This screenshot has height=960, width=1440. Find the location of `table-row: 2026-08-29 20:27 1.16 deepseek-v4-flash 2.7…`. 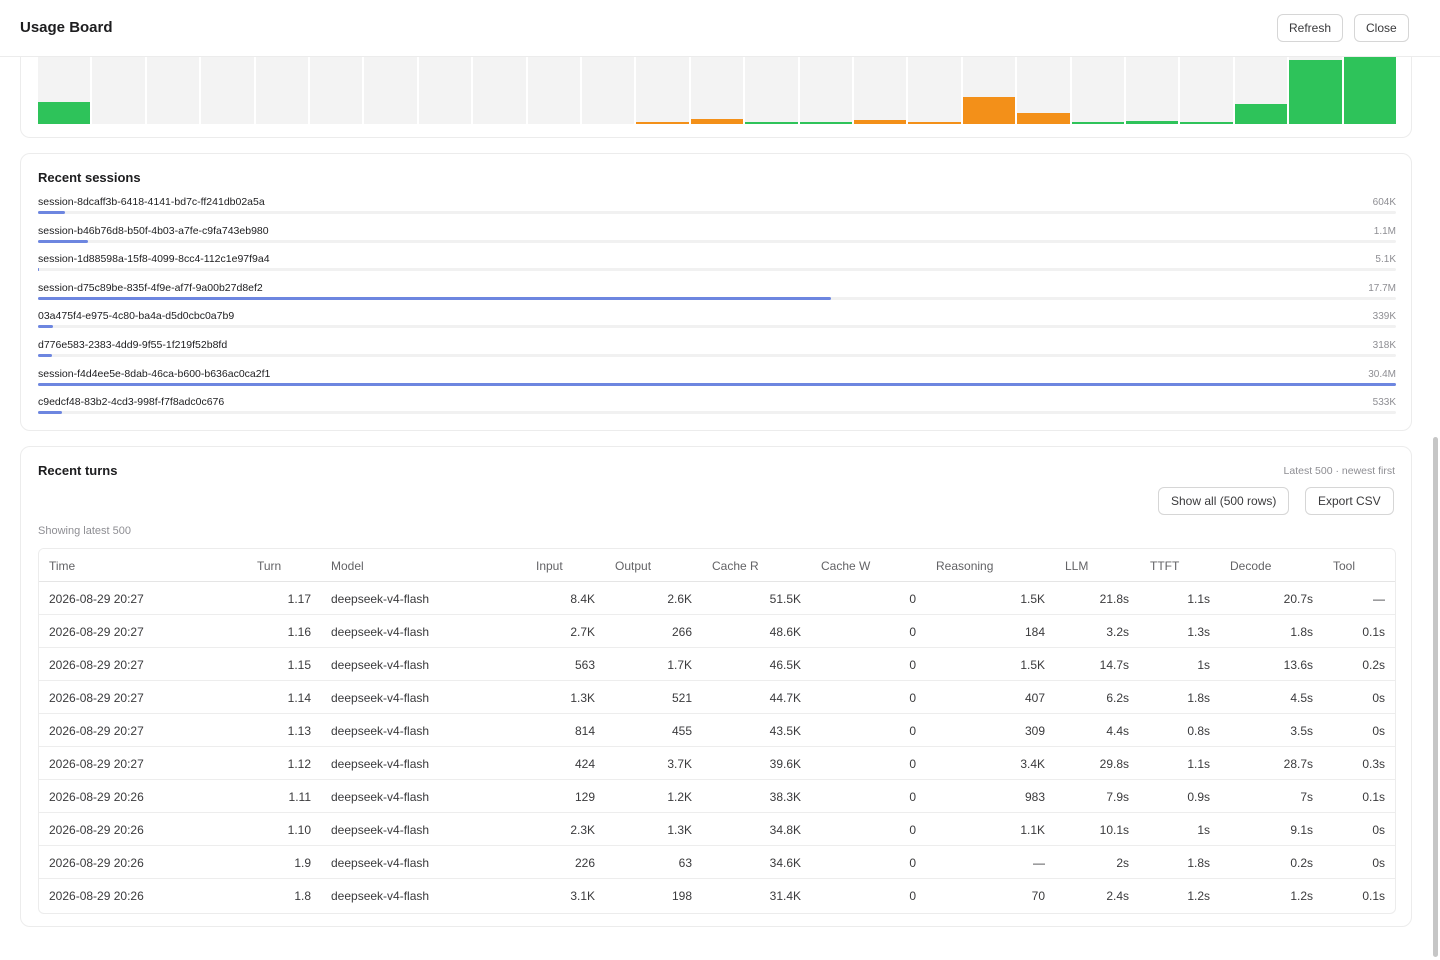

table-row: 2026-08-29 20:27 1.16 deepseek-v4-flash 2.7… is located at coordinates (717, 631).